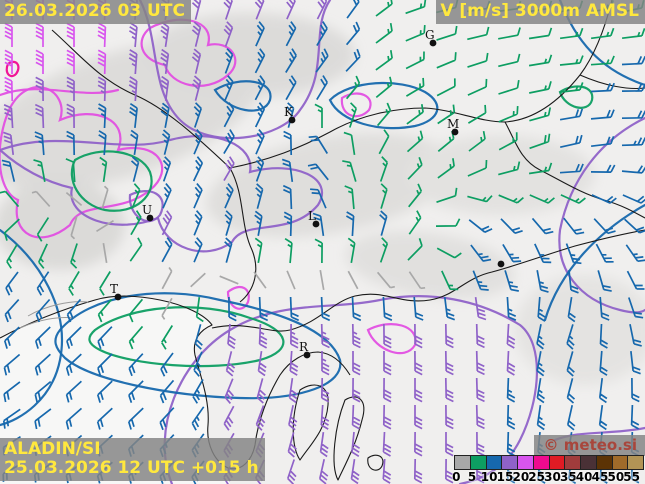 This screenshot has width=645, height=484. I want to click on city-marker-label: U, so click(147, 210).